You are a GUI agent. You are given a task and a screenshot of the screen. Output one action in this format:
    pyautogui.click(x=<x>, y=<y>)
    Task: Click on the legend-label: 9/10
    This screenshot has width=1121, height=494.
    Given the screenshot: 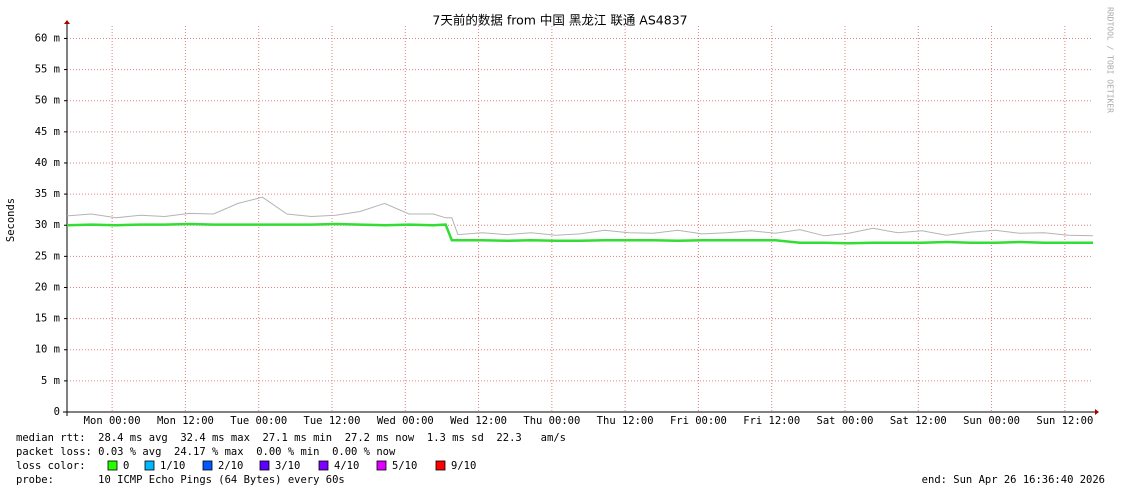 What is the action you would take?
    pyautogui.click(x=463, y=466)
    